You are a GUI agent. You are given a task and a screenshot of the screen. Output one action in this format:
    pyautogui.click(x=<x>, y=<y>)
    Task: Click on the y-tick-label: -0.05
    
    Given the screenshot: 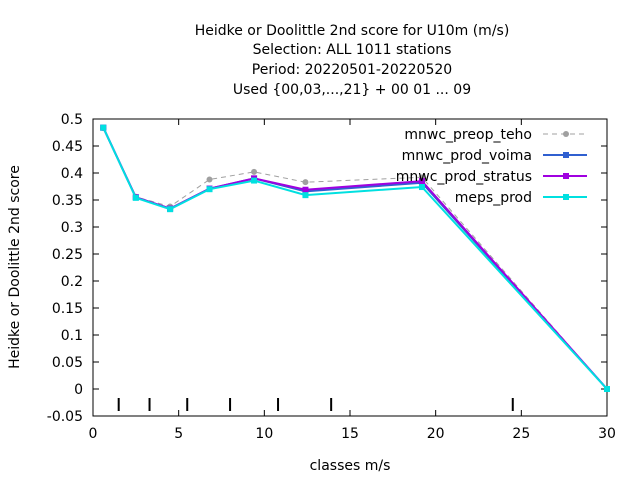 What is the action you would take?
    pyautogui.click(x=65, y=417)
    